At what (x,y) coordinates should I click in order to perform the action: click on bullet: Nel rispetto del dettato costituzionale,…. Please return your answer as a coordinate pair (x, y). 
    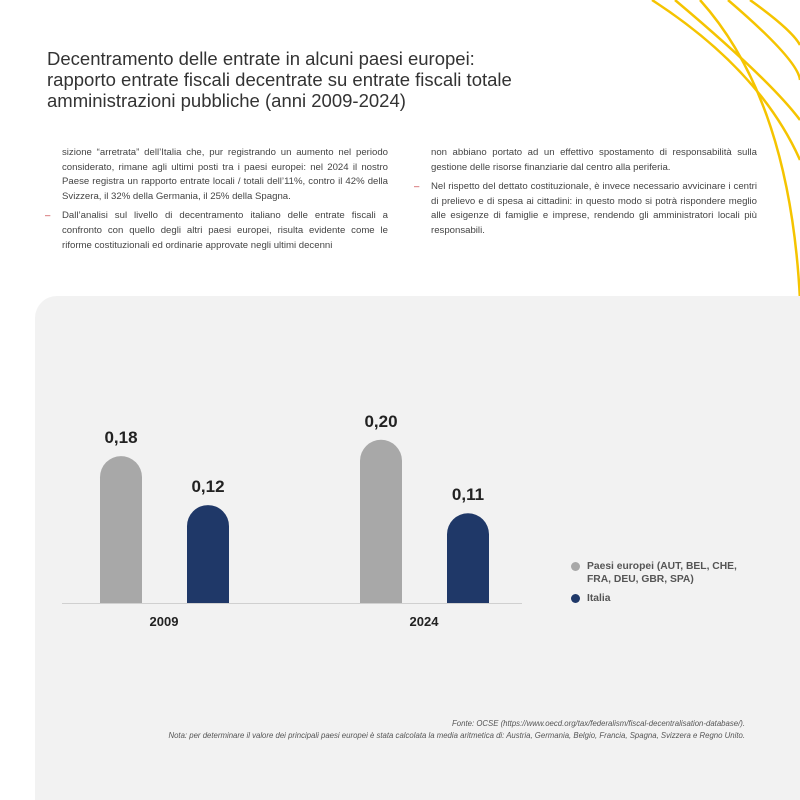
    Looking at the image, I should click on (585, 209).